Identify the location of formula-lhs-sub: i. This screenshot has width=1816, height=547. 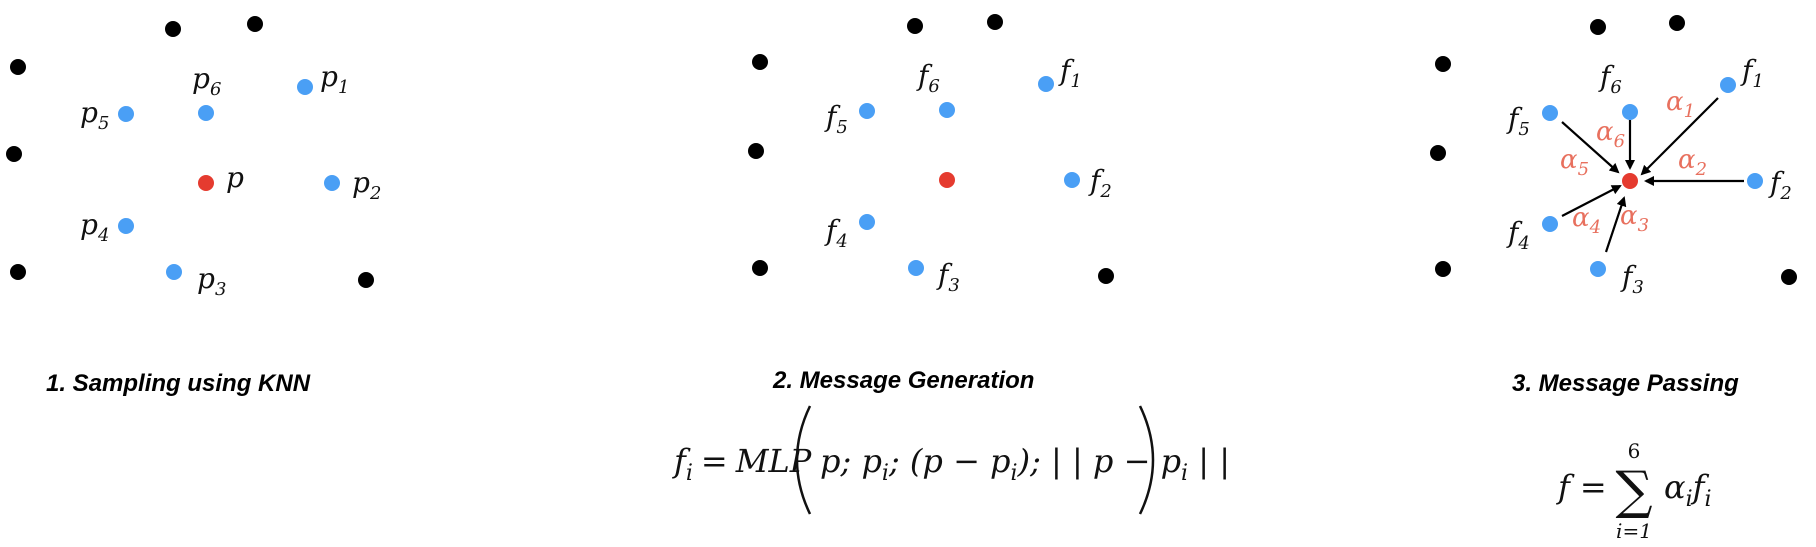
(689, 473).